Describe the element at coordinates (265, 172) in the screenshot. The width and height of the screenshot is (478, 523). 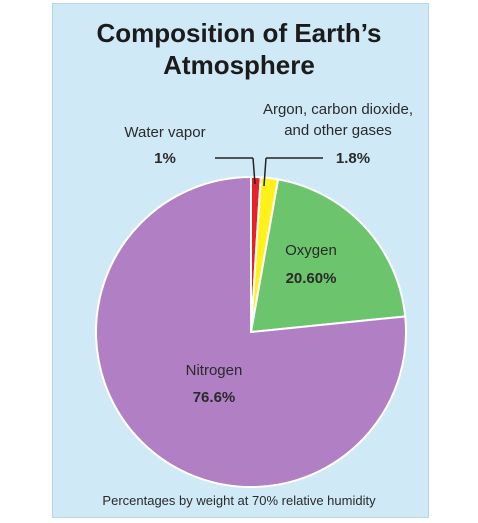
I see `argon-leader-tick` at that location.